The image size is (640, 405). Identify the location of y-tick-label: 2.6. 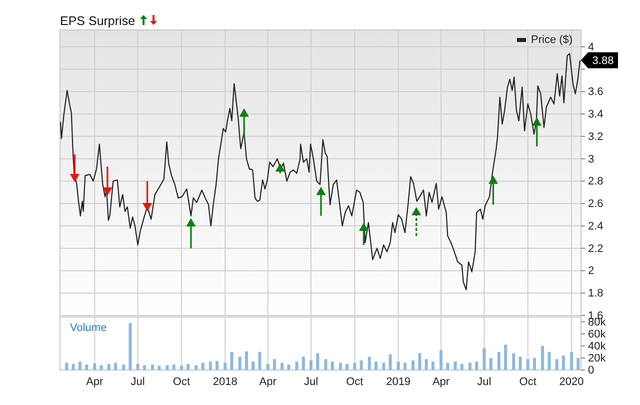
(596, 204).